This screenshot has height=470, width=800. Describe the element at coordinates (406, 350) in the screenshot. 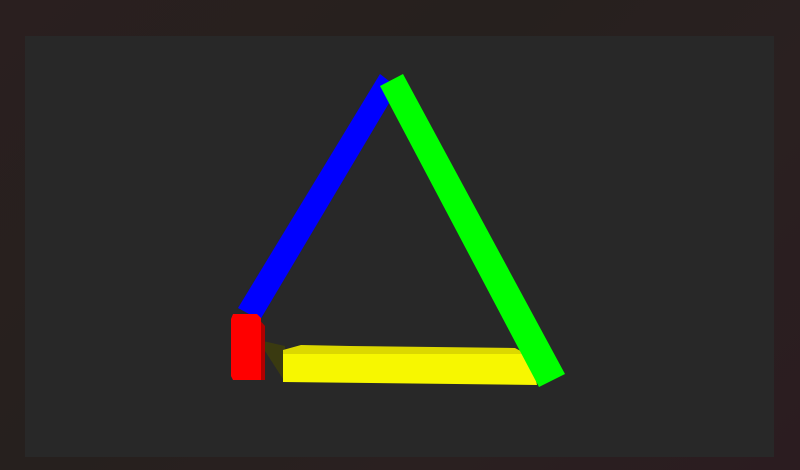

I see `yellow-bar-top` at that location.